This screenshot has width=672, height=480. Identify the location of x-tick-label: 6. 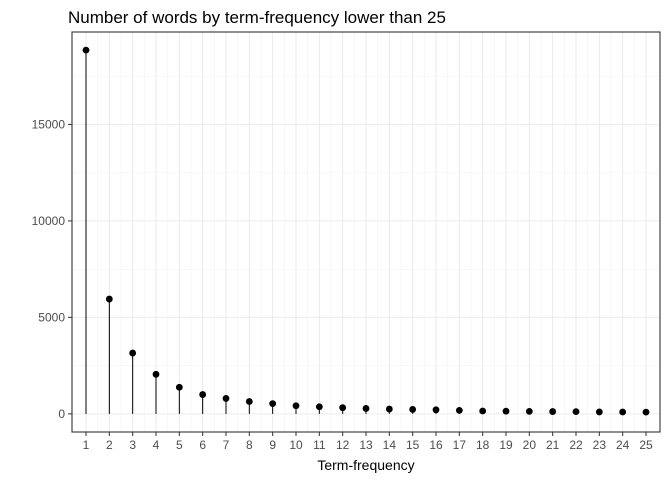
(202, 445).